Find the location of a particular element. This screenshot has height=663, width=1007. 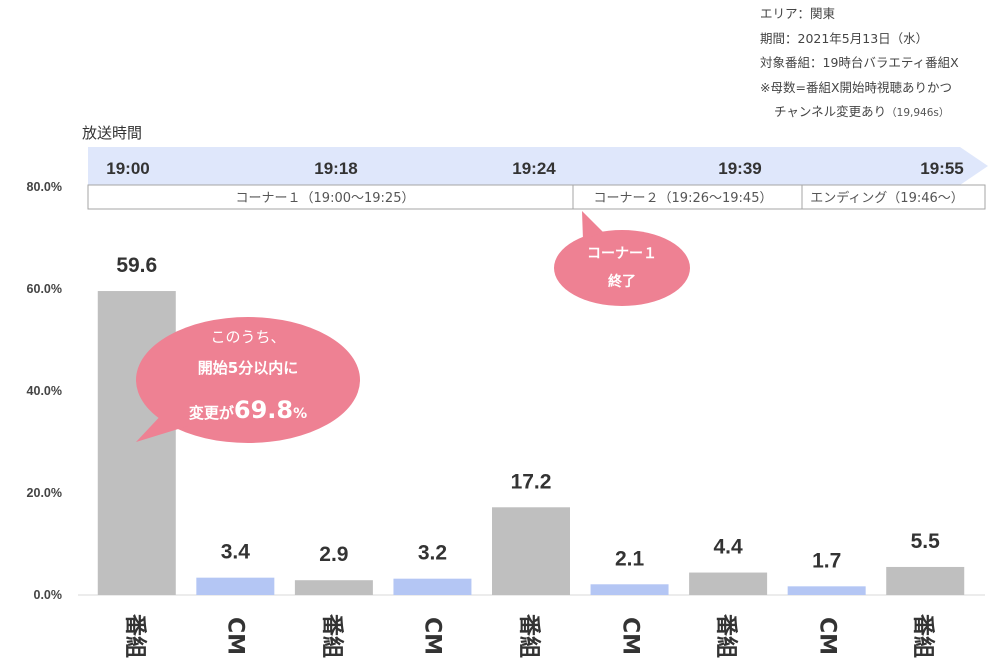

timeline-time: 19:00 is located at coordinates (127, 168).